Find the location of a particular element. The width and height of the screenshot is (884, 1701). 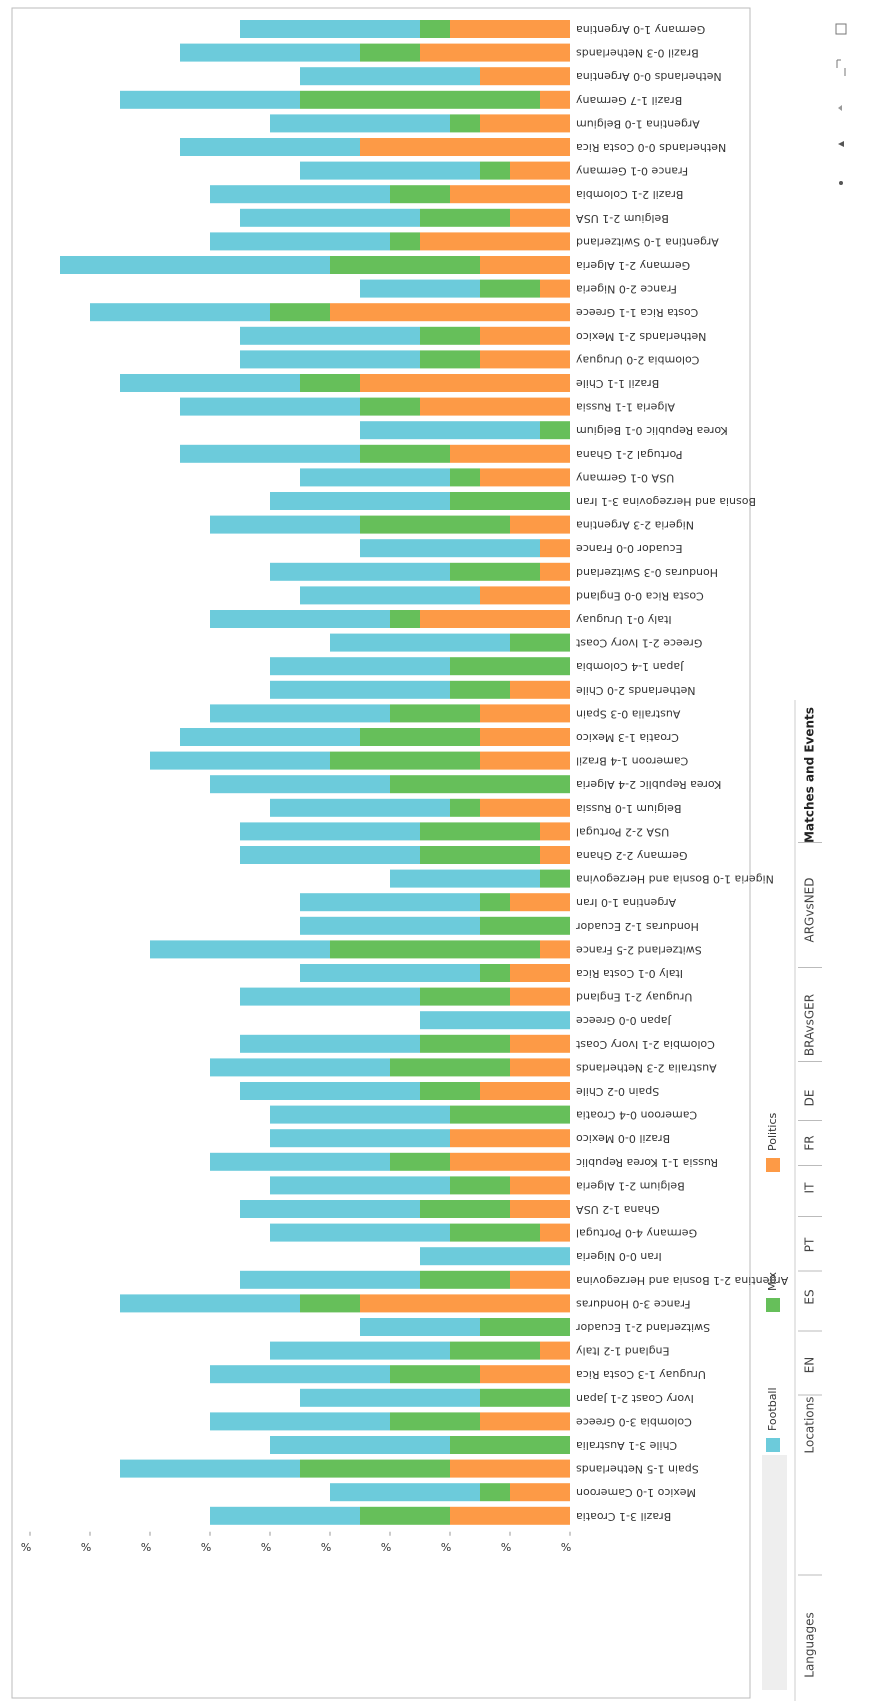

category-label: USA 2-2 Portugal is located at coordinates (622, 831).